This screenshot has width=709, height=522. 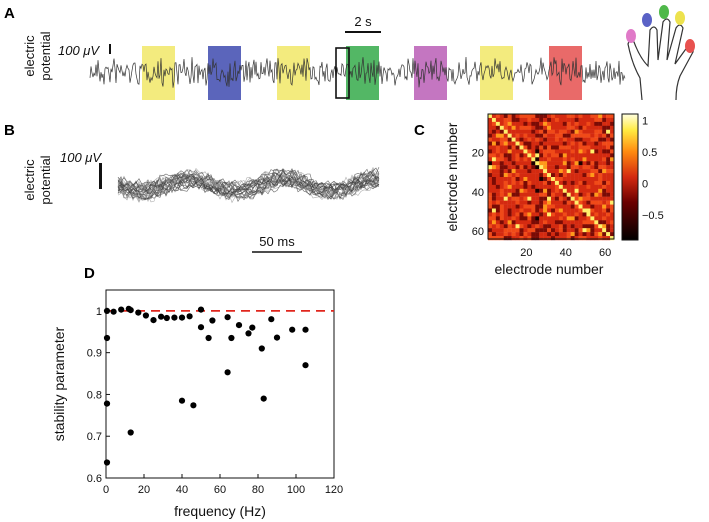 I want to click on scatter-x-tick-label: 100, so click(x=296, y=490).